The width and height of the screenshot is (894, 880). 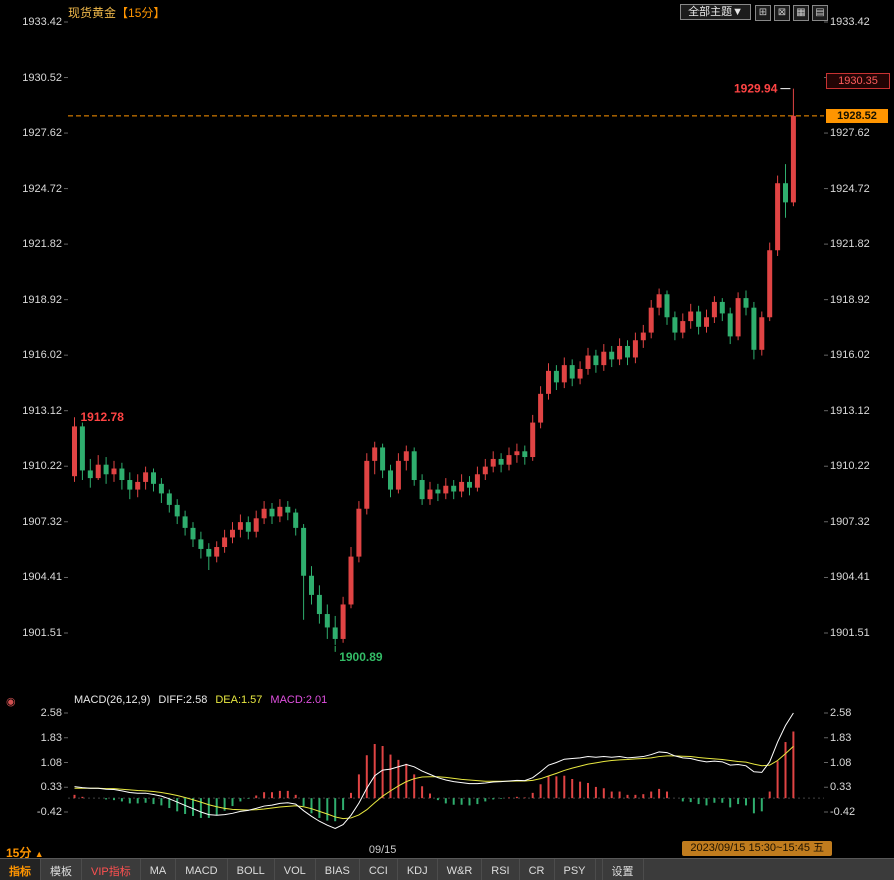 I want to click on diff-line, so click(x=434, y=771).